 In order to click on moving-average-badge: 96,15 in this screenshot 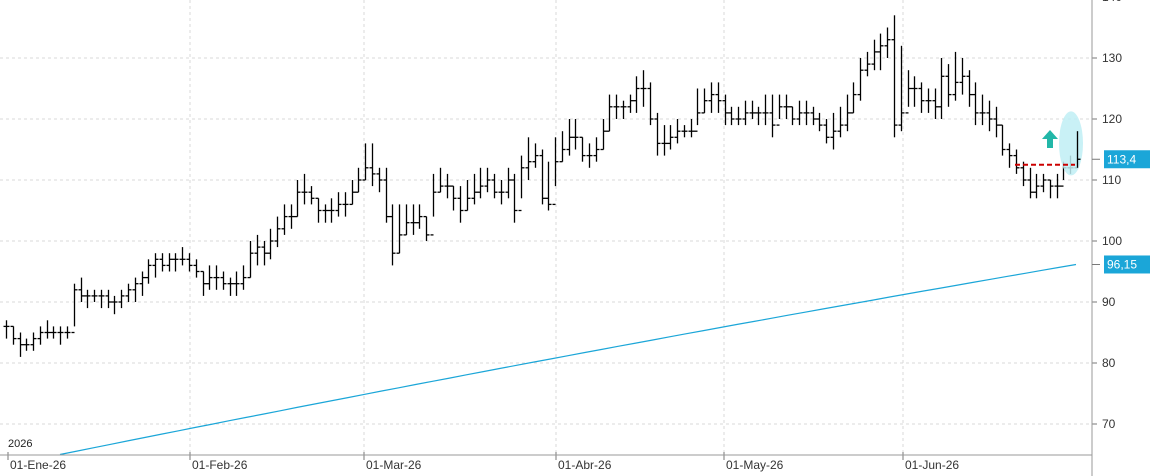, I will do `click(1121, 264)`.